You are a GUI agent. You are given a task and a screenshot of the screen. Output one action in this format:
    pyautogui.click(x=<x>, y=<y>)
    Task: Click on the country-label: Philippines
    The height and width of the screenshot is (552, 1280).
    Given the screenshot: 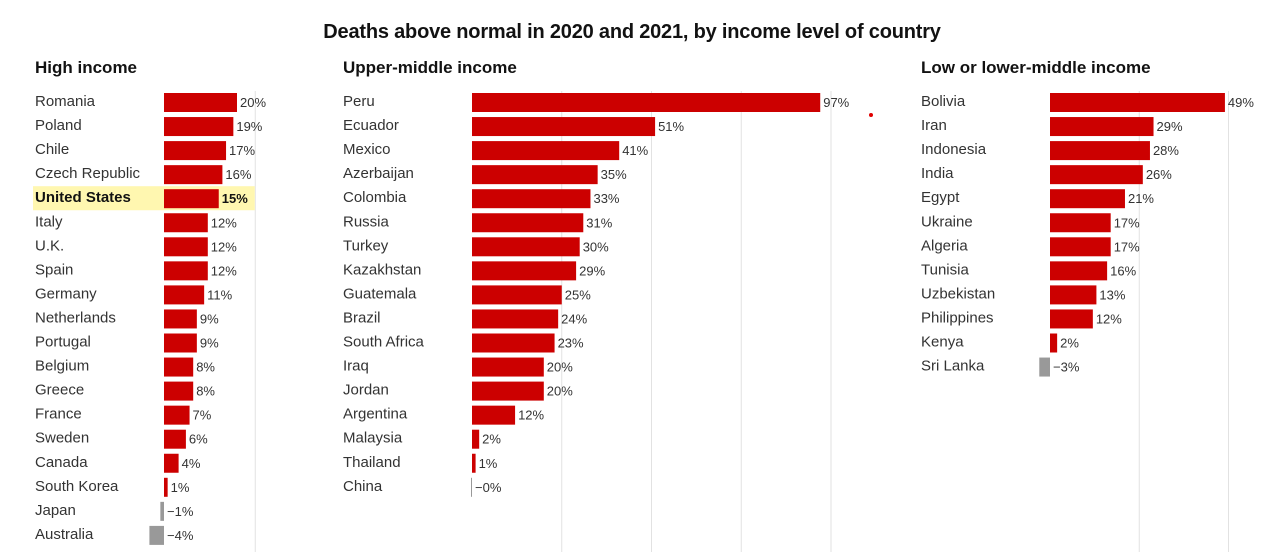 What is the action you would take?
    pyautogui.click(x=957, y=317)
    